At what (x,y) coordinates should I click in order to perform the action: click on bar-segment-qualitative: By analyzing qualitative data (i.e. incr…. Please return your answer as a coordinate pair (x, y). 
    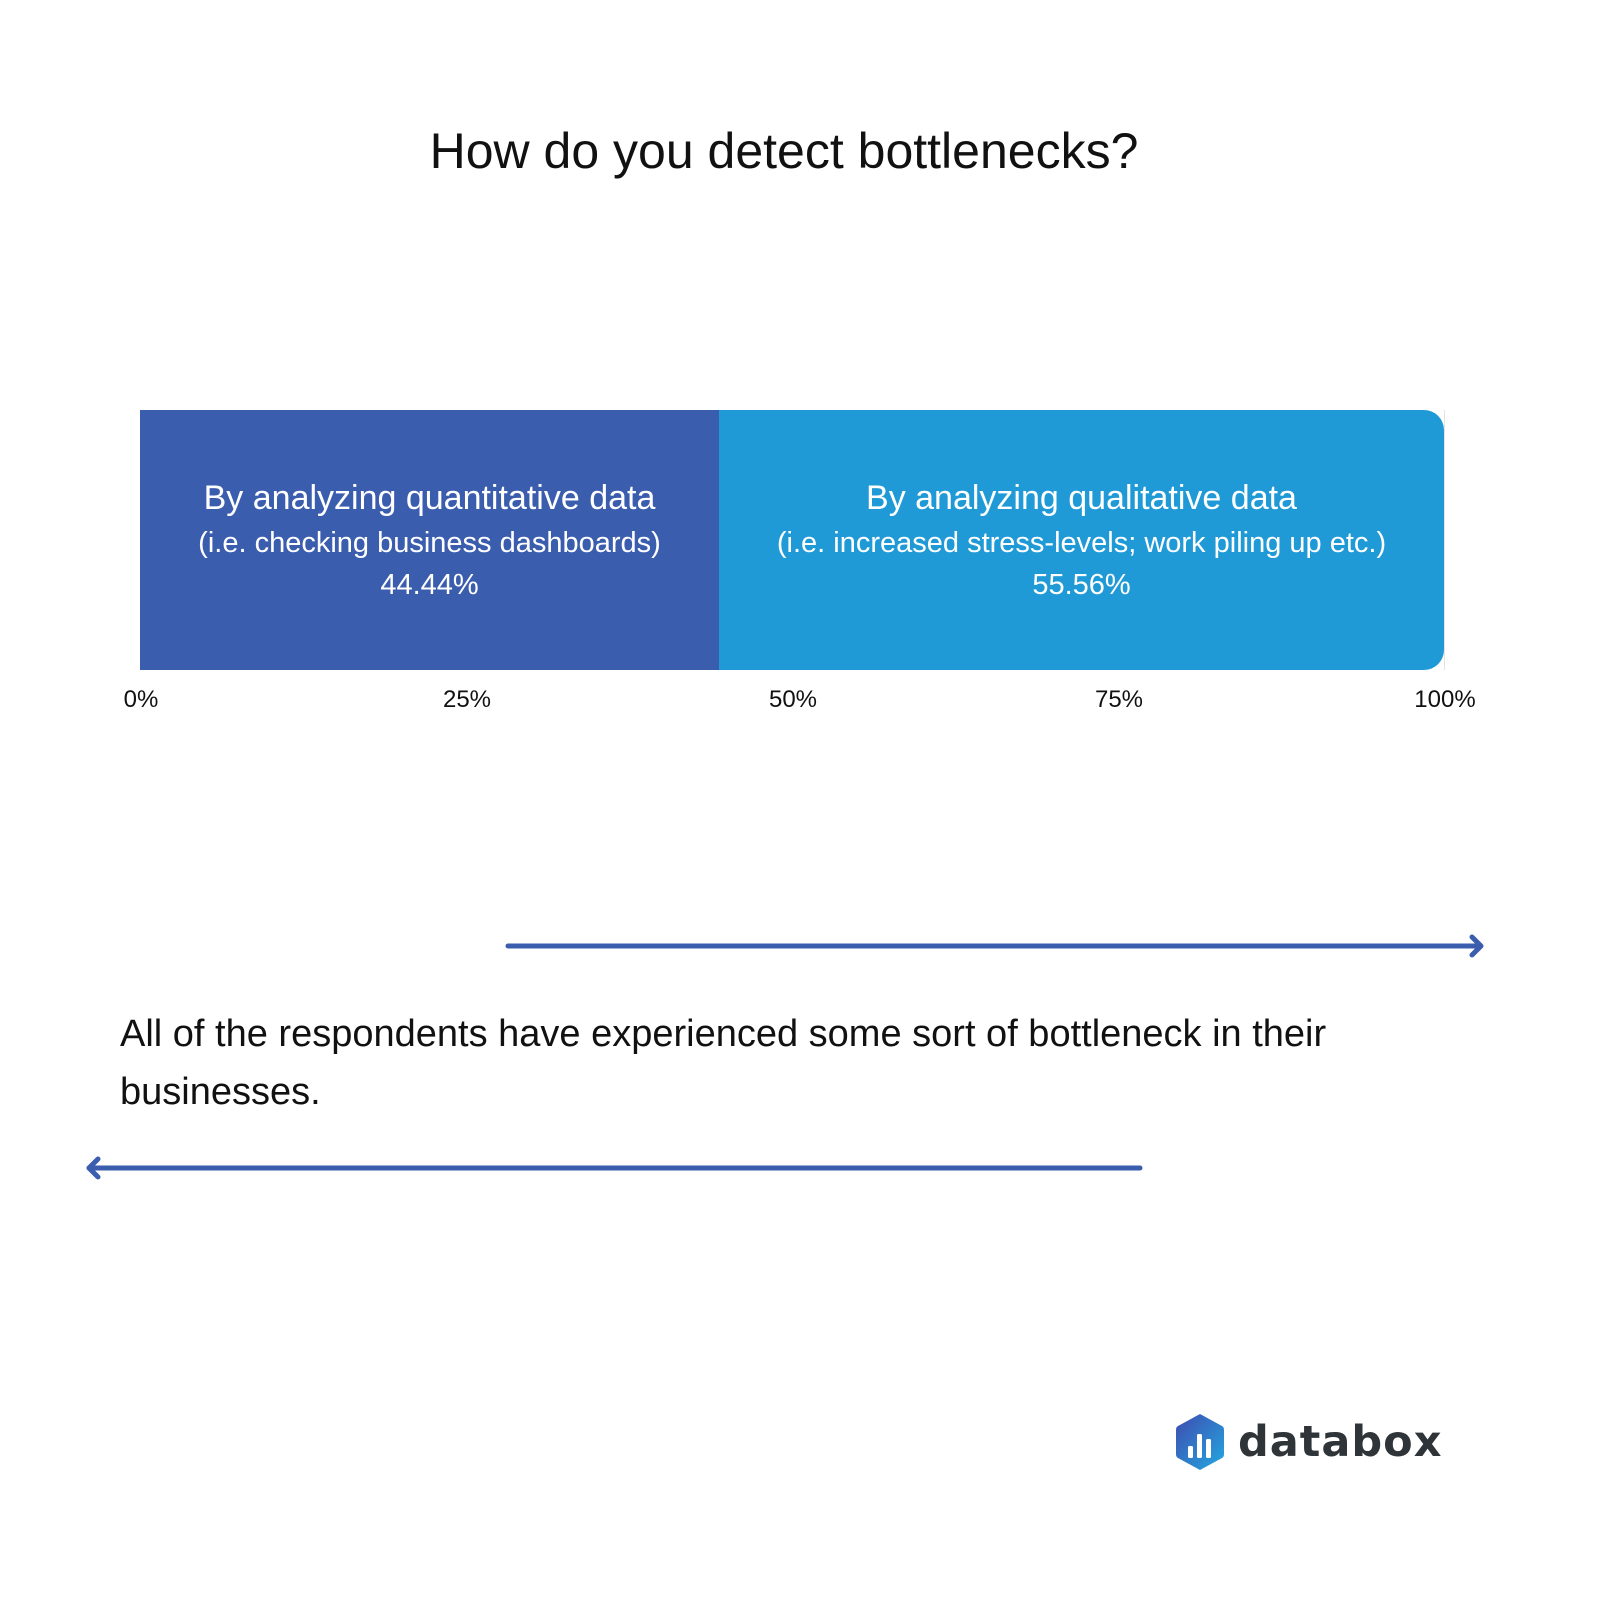
    Looking at the image, I should click on (1081, 540).